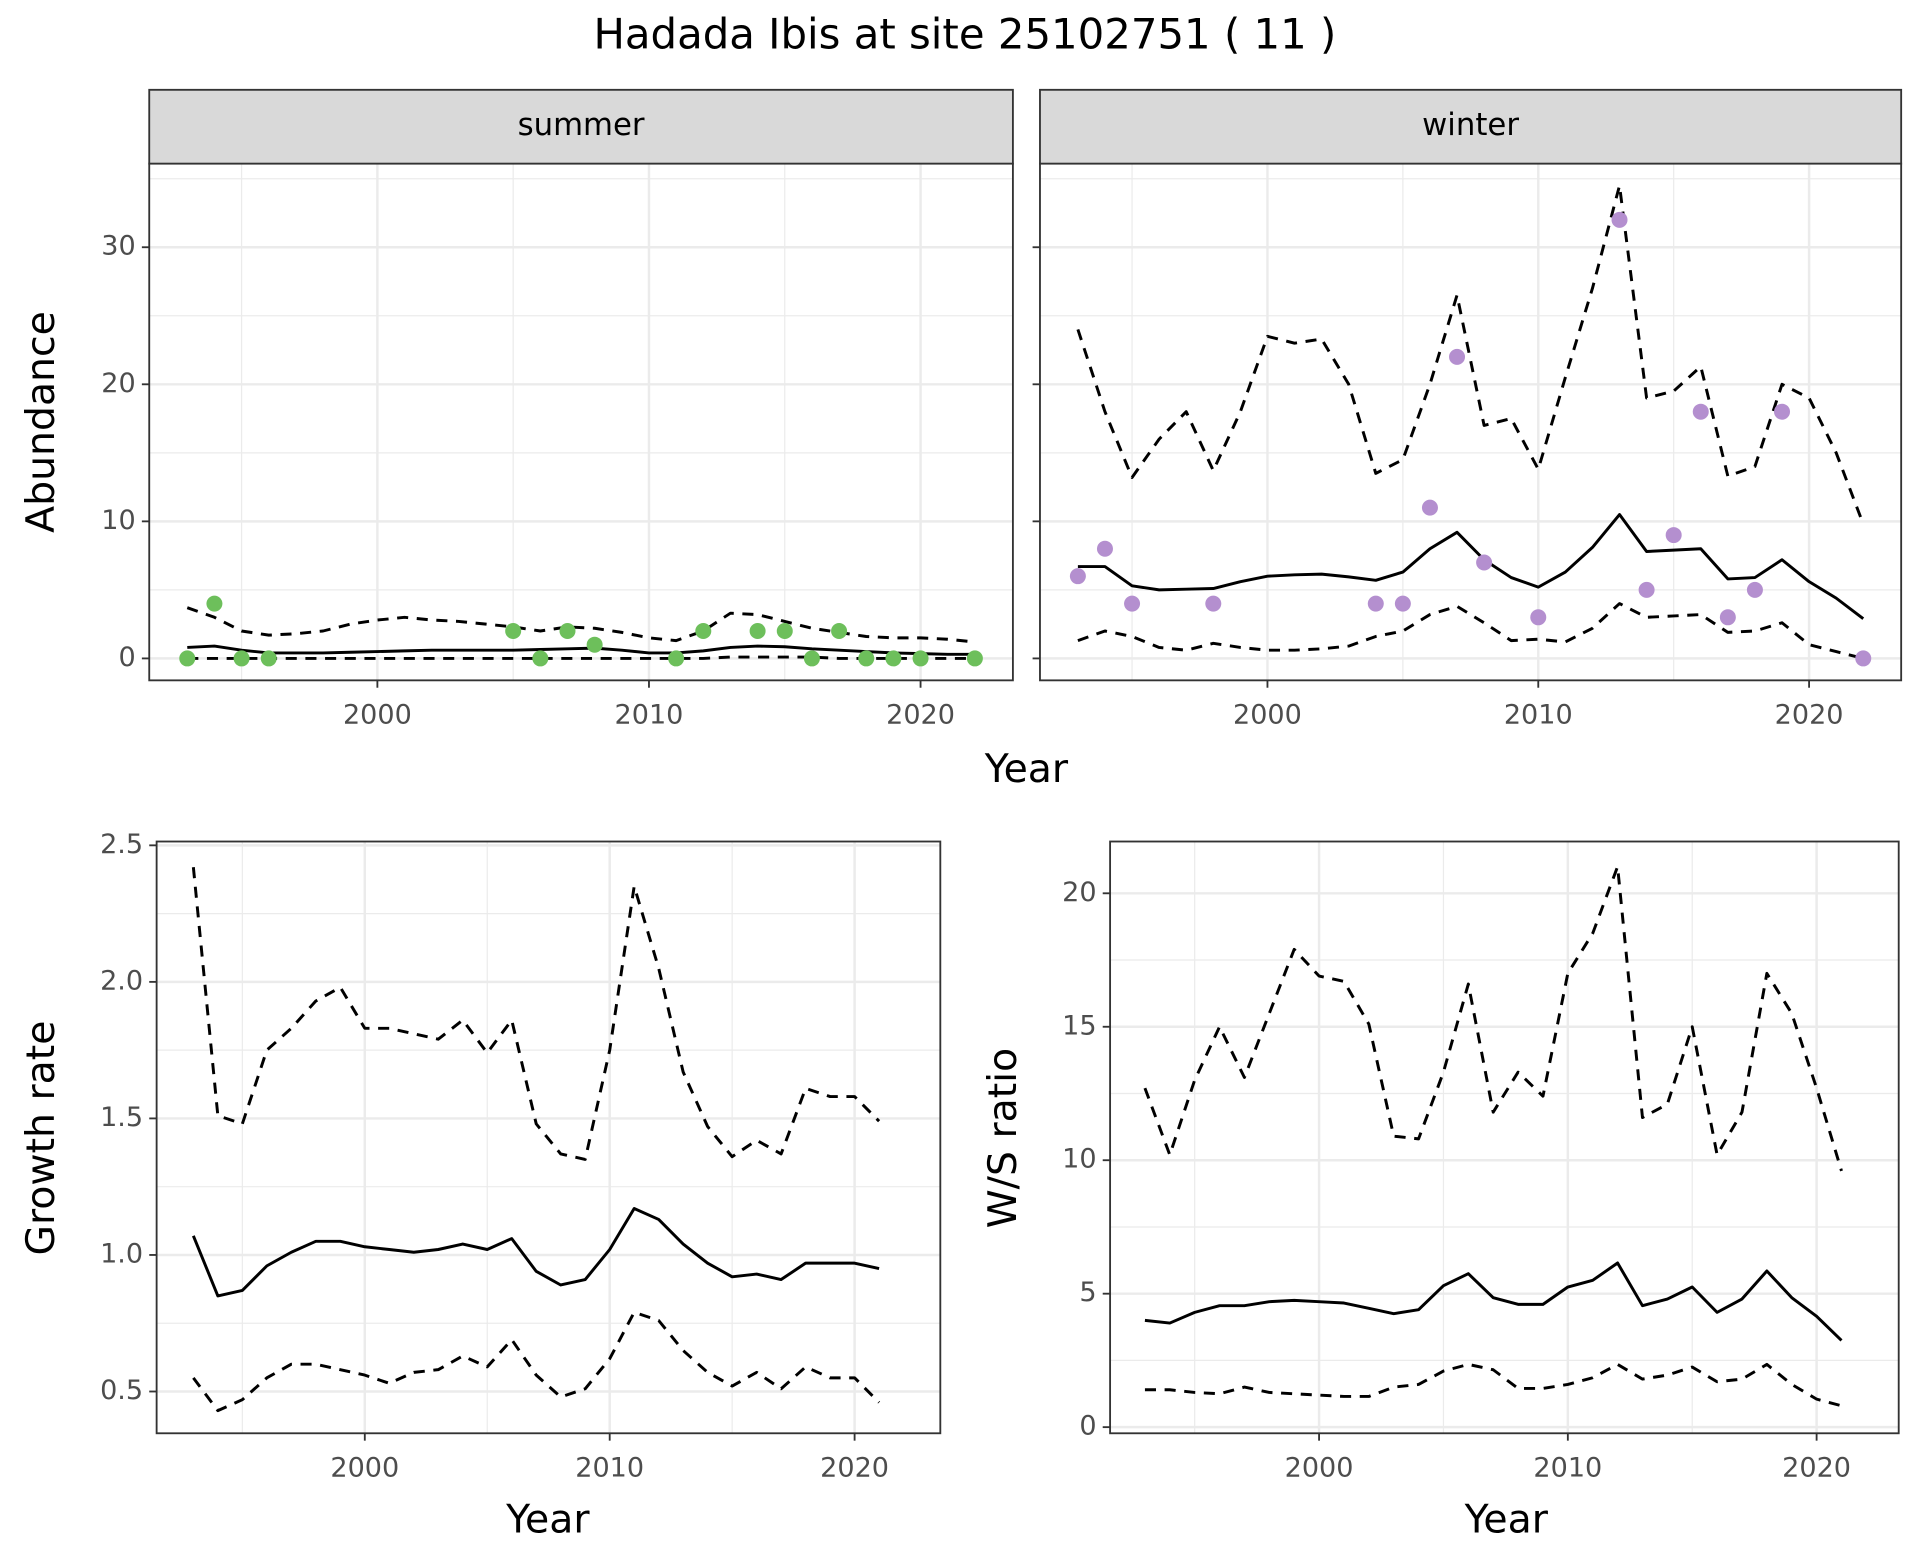  Describe the element at coordinates (121, 1117) in the screenshot. I see `y-tick-label: 1.5` at that location.